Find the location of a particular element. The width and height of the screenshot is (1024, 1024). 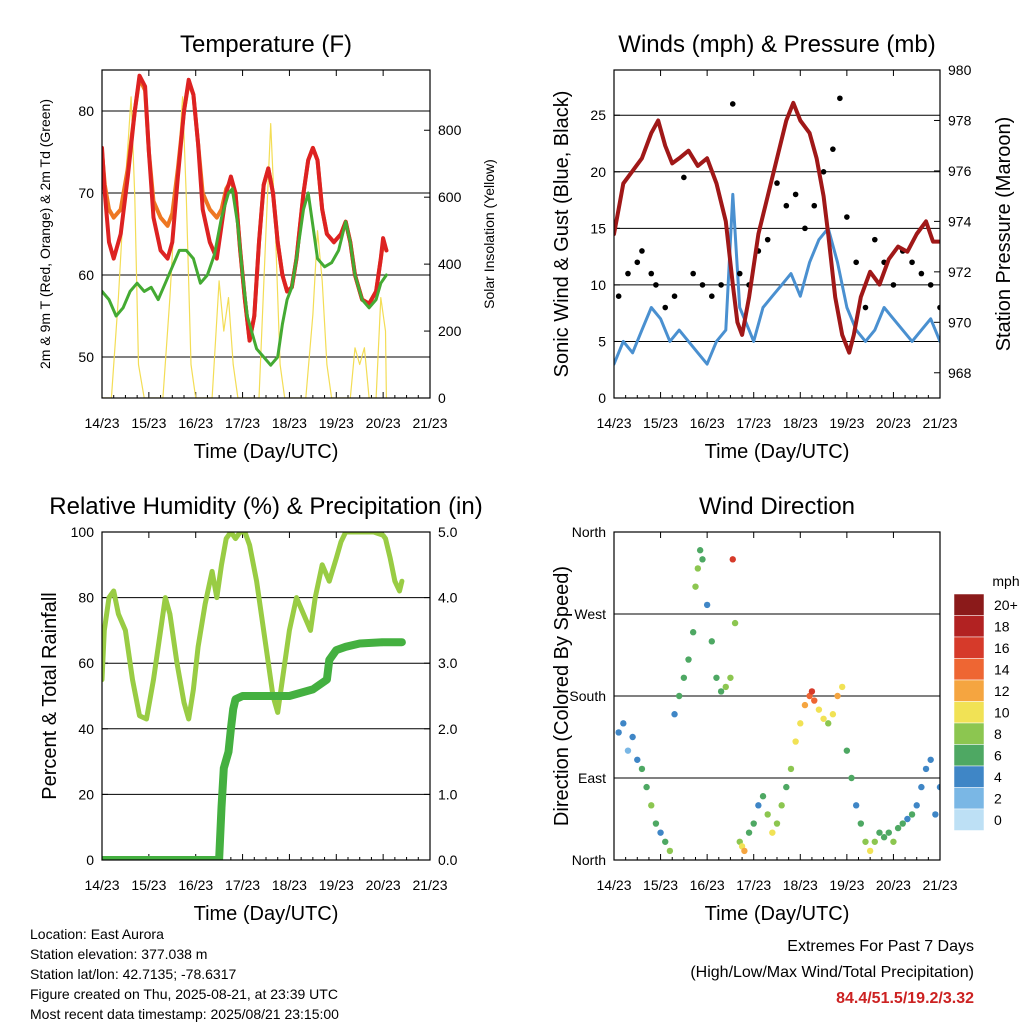

colorbar-label: 4 is located at coordinates (998, 777).